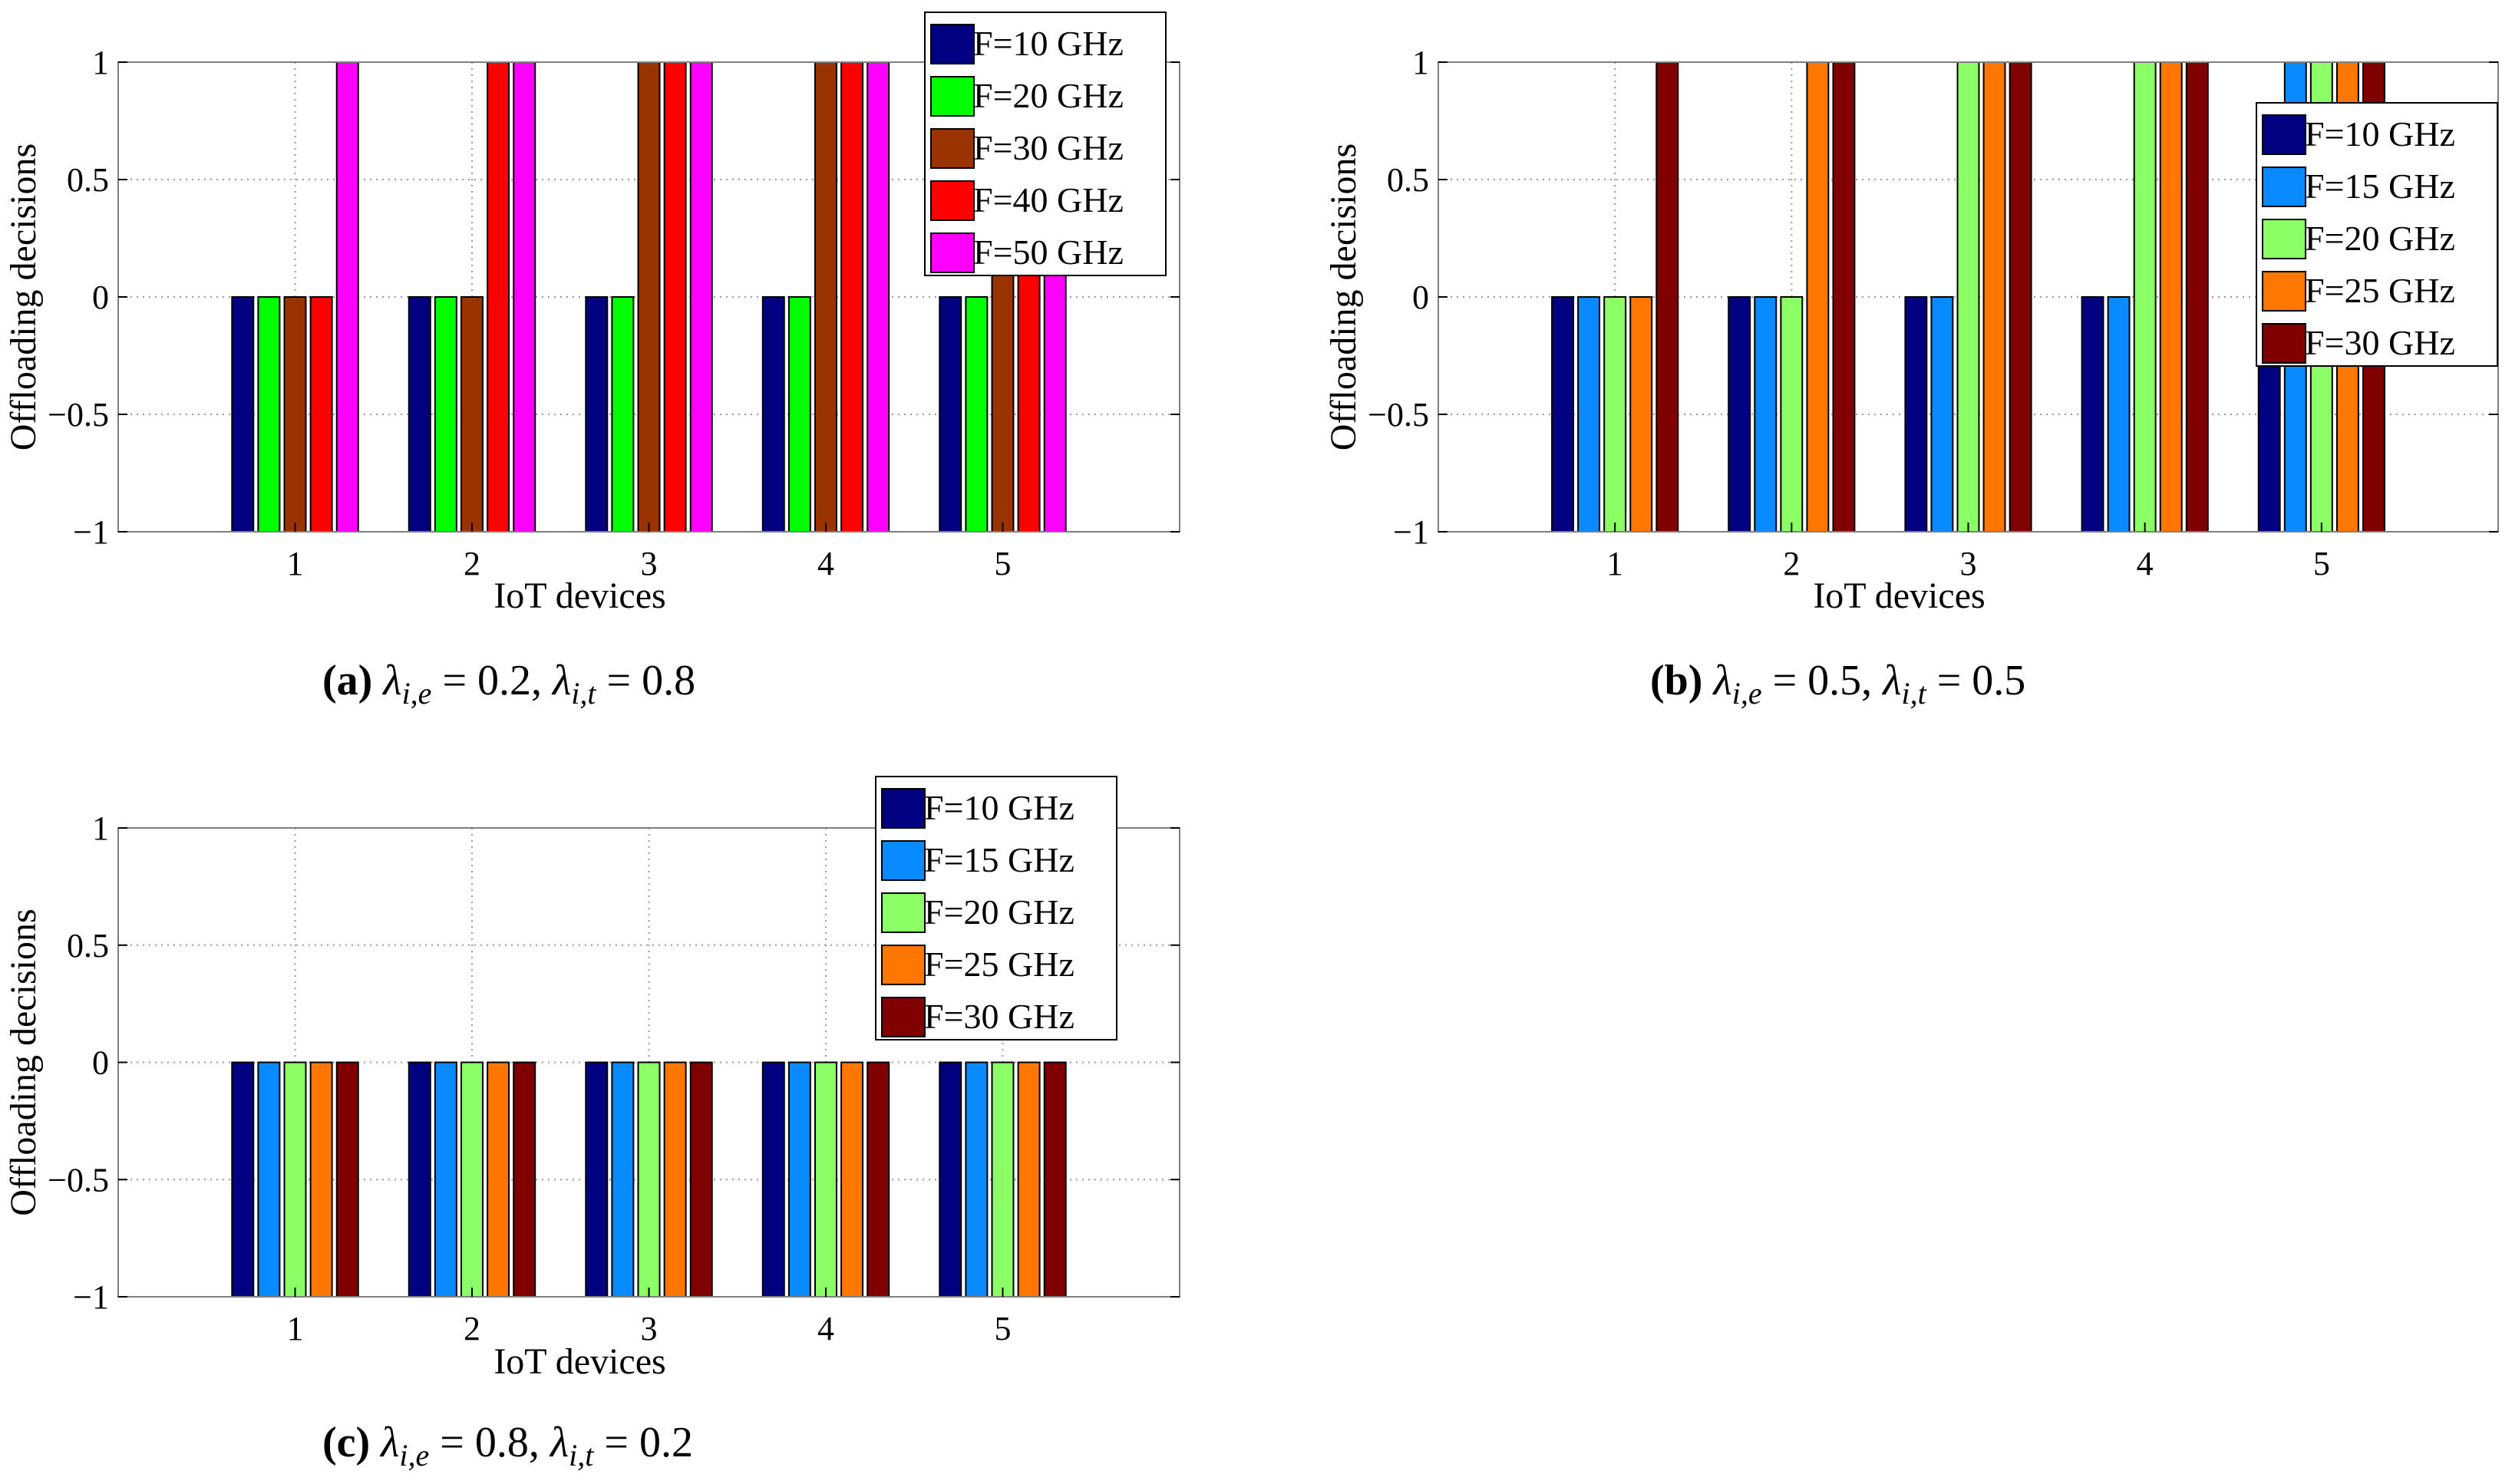 The width and height of the screenshot is (2512, 1484). What do you see at coordinates (1048, 252) in the screenshot?
I see `legend-label: F=50 GHz` at bounding box center [1048, 252].